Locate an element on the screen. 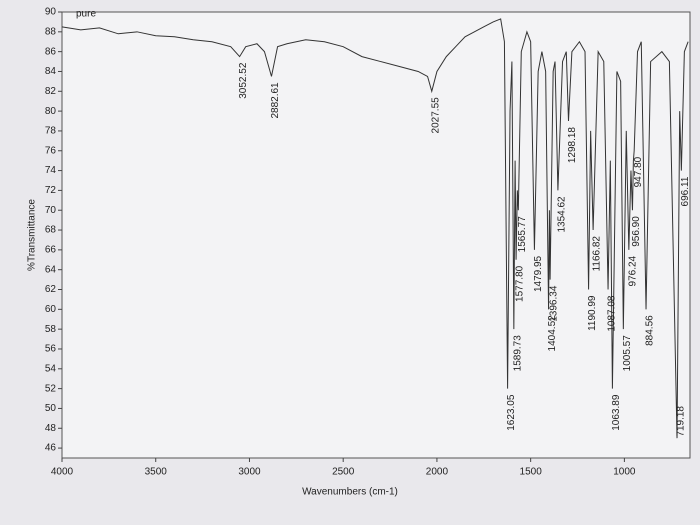  peak-label: 1479.95 is located at coordinates (538, 273).